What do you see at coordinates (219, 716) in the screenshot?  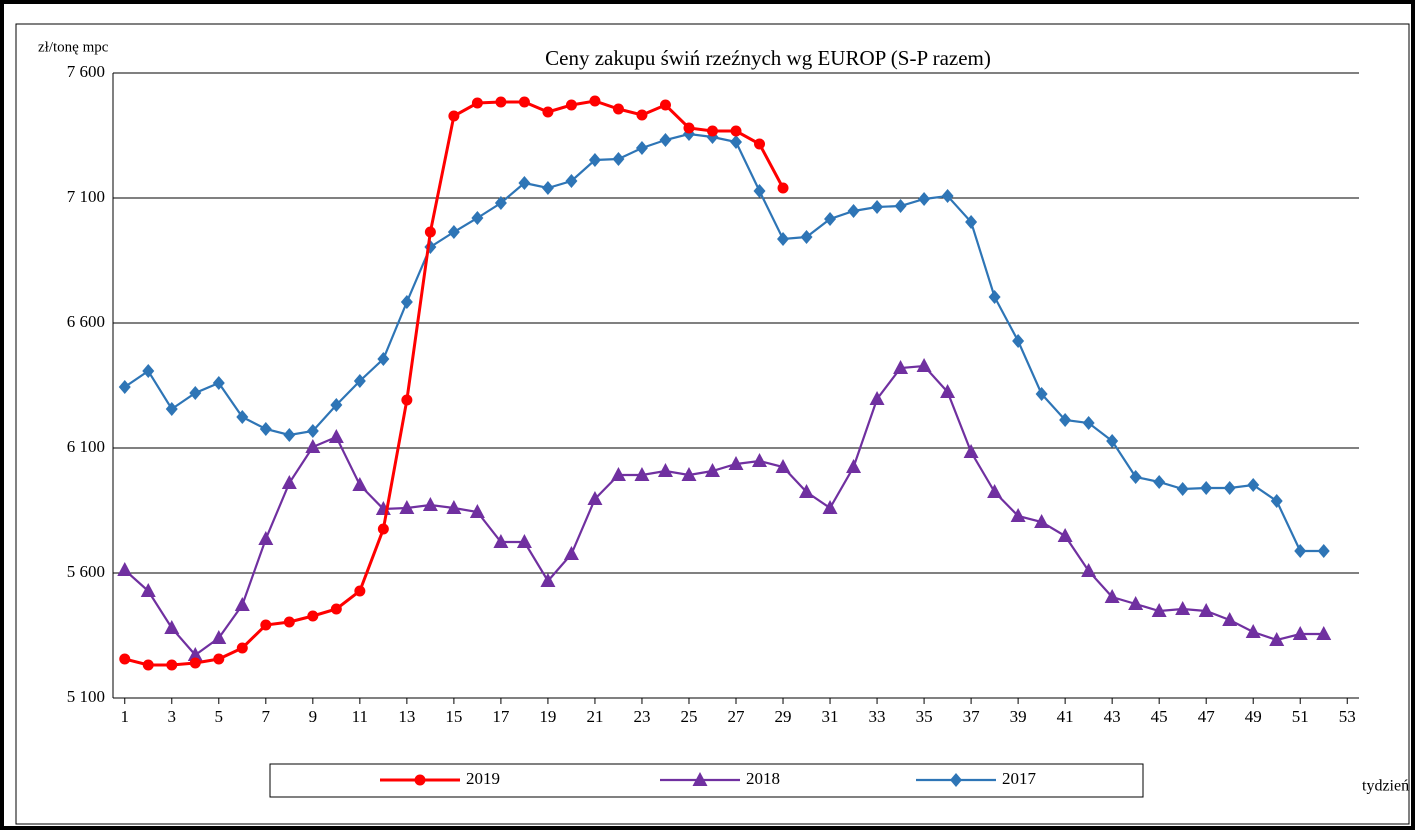 I see `x-tick-label: 5` at bounding box center [219, 716].